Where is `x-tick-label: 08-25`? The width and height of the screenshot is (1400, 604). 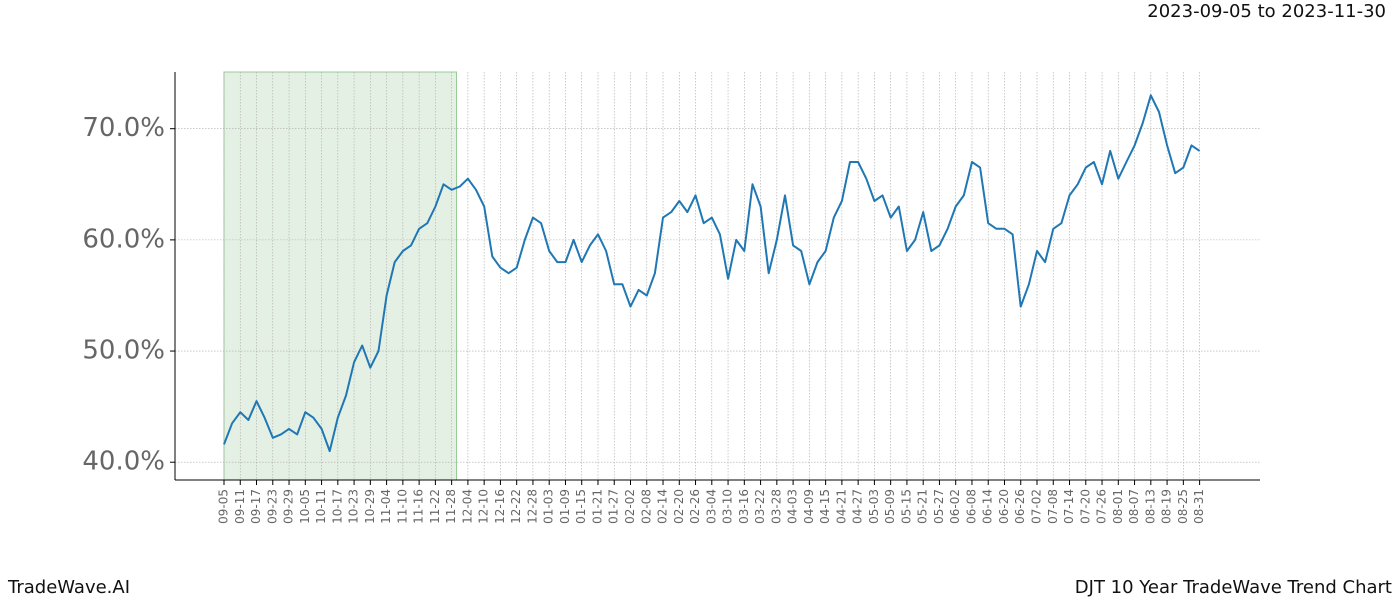
x-tick-label: 08-25 is located at coordinates (1183, 506).